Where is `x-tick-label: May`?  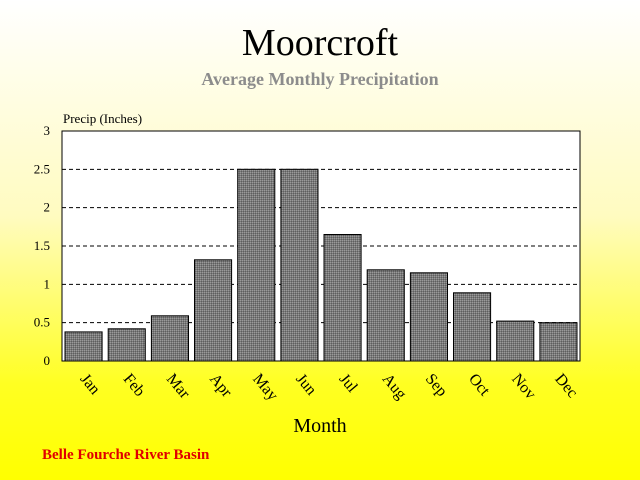
x-tick-label: May is located at coordinates (265, 387).